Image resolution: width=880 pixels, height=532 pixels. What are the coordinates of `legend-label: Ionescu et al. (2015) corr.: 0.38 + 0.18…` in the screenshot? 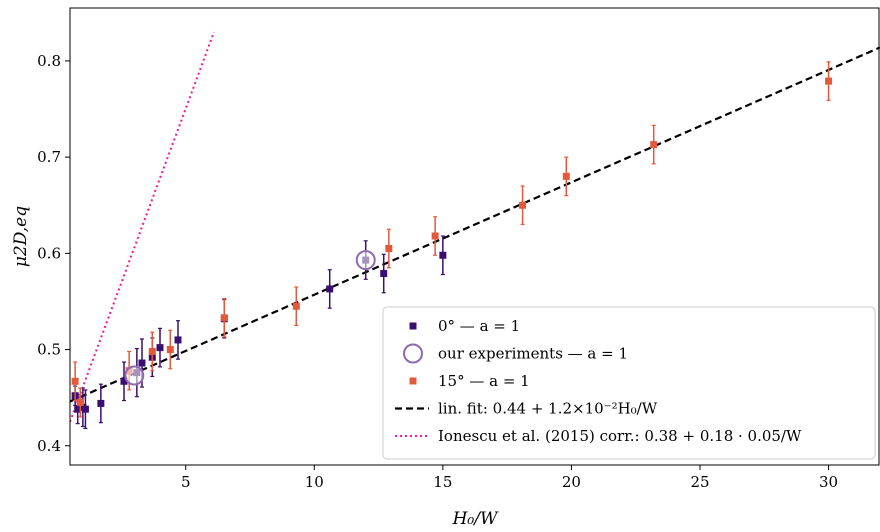 It's located at (620, 436).